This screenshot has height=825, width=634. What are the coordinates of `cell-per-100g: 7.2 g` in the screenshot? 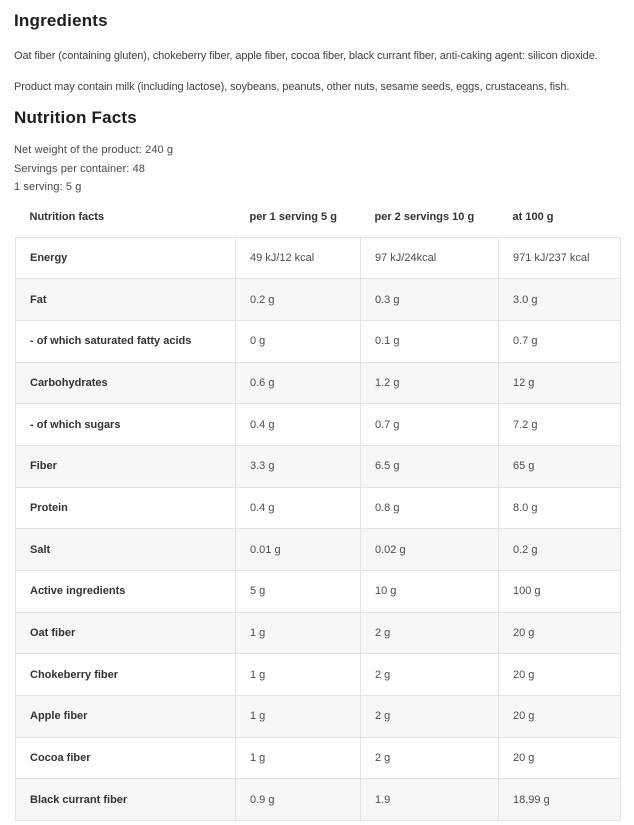 It's located at (559, 424).